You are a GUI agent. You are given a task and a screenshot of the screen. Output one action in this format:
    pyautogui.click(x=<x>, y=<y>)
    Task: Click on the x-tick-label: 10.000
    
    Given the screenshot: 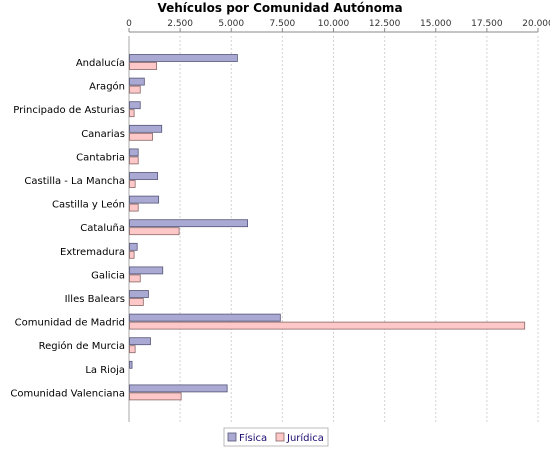 What is the action you would take?
    pyautogui.click(x=334, y=24)
    